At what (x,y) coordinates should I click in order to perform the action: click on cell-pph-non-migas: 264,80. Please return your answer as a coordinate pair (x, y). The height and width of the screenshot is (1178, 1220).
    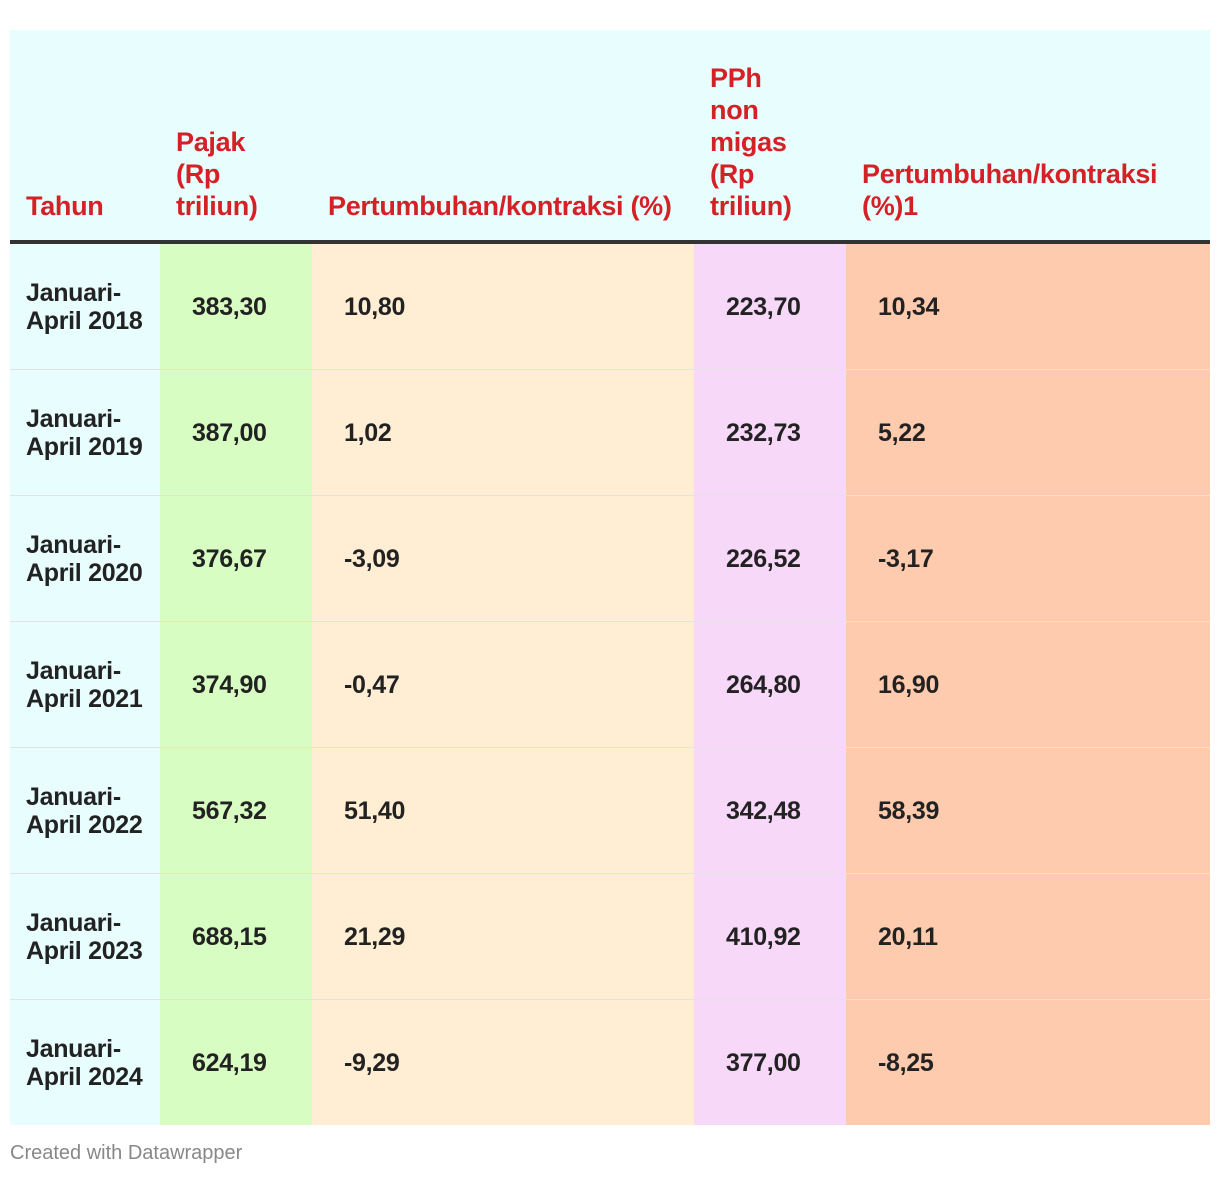
    Looking at the image, I should click on (770, 684).